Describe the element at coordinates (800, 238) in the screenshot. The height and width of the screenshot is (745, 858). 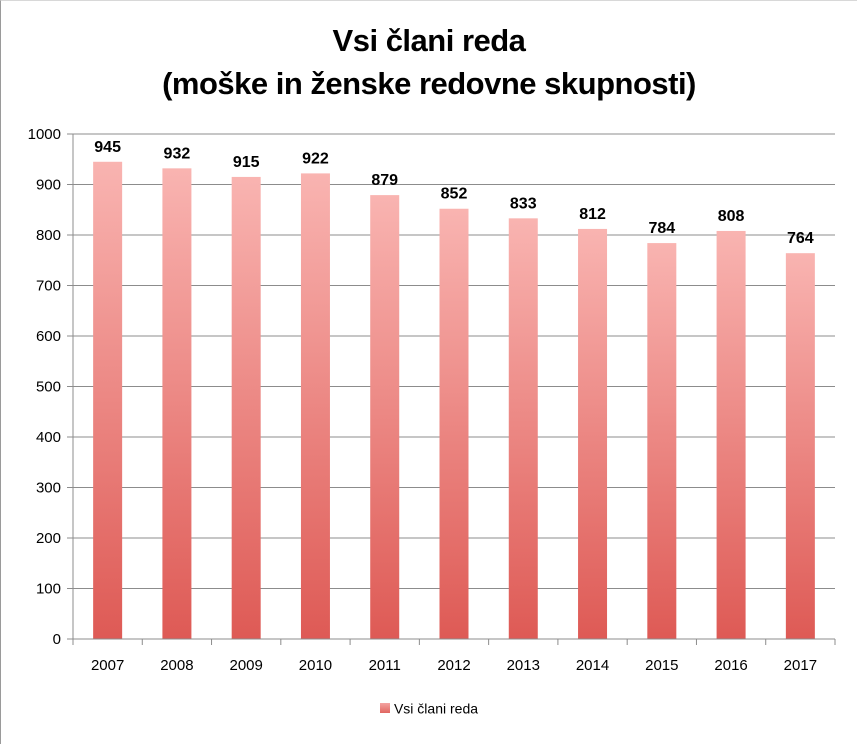
I see `data-label-2017: 764` at that location.